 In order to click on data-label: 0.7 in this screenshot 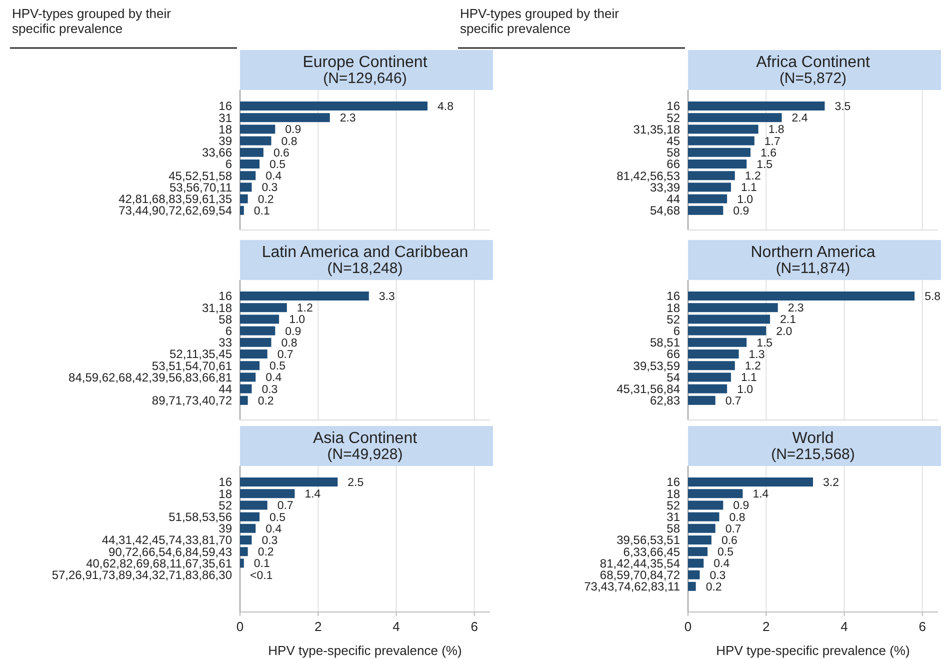, I will do `click(733, 401)`.